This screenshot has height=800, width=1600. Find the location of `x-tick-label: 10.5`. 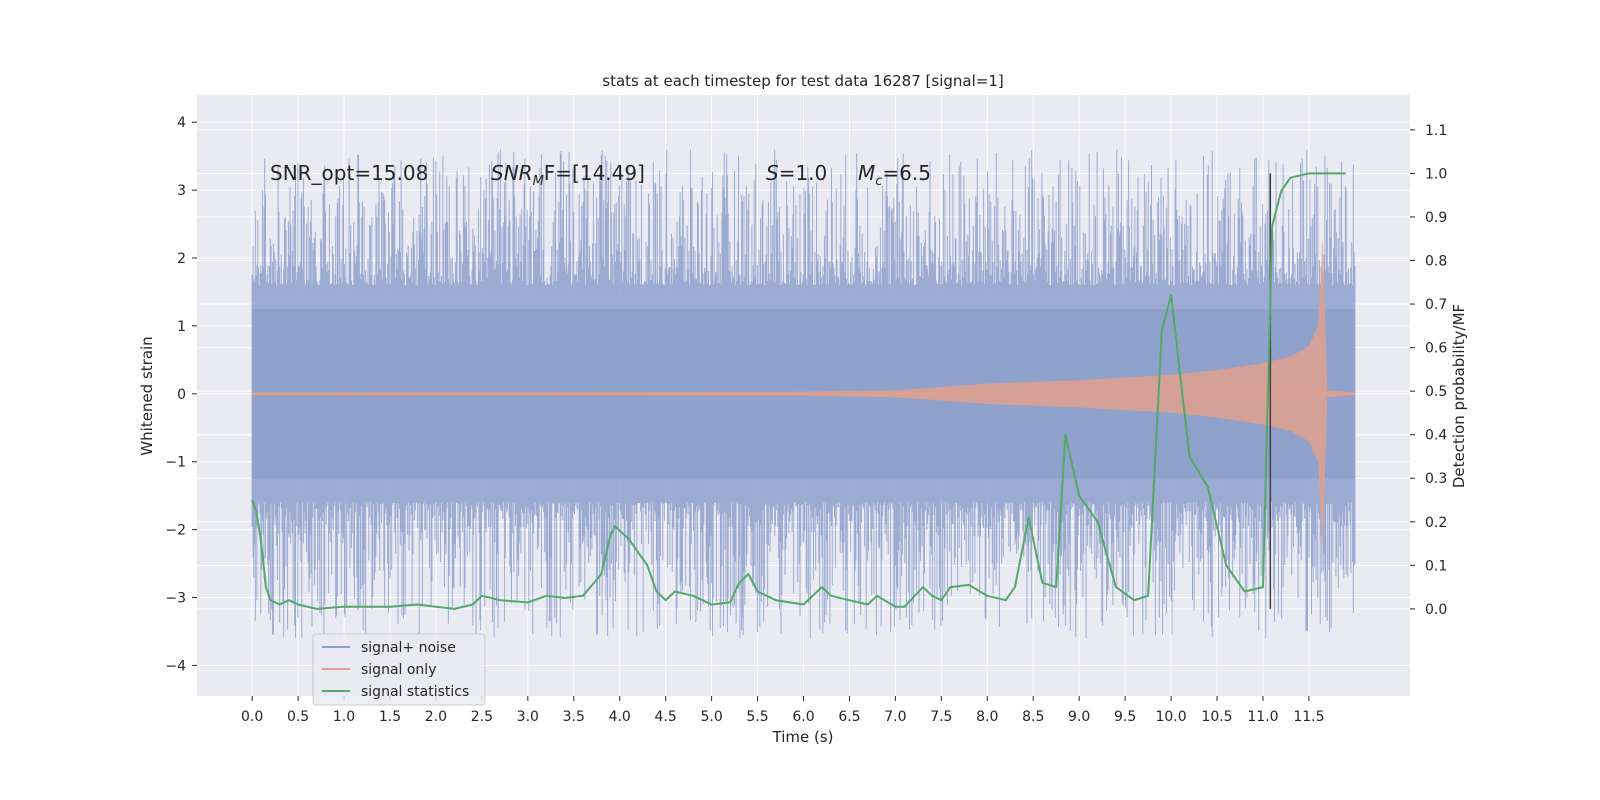

x-tick-label: 10.5 is located at coordinates (1216, 717).